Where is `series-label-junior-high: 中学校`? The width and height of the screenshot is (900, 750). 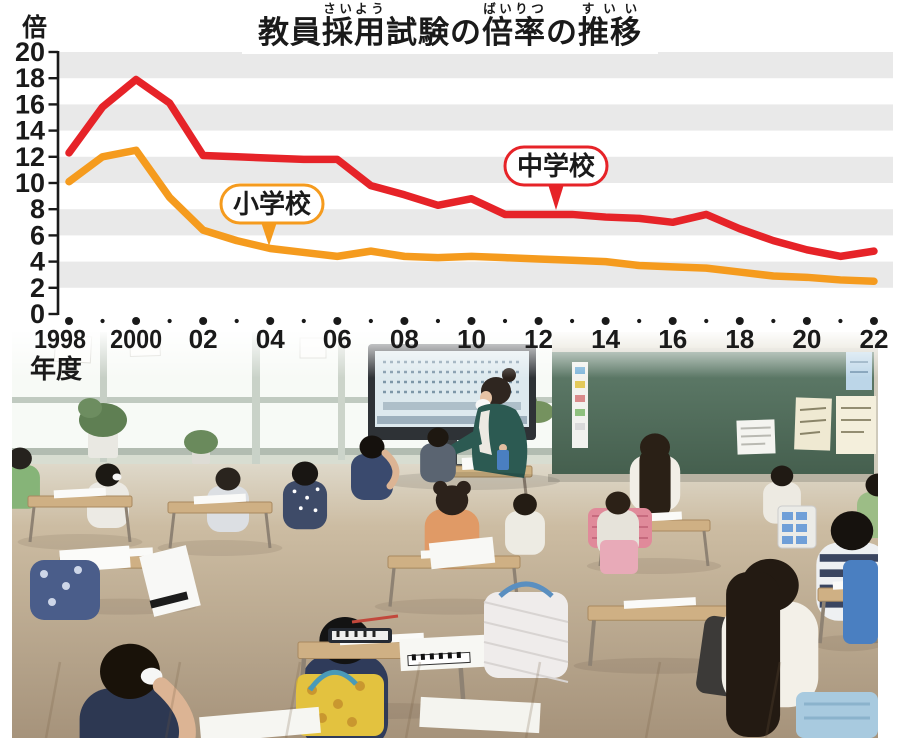
series-label-junior-high: 中学校 is located at coordinates (556, 177).